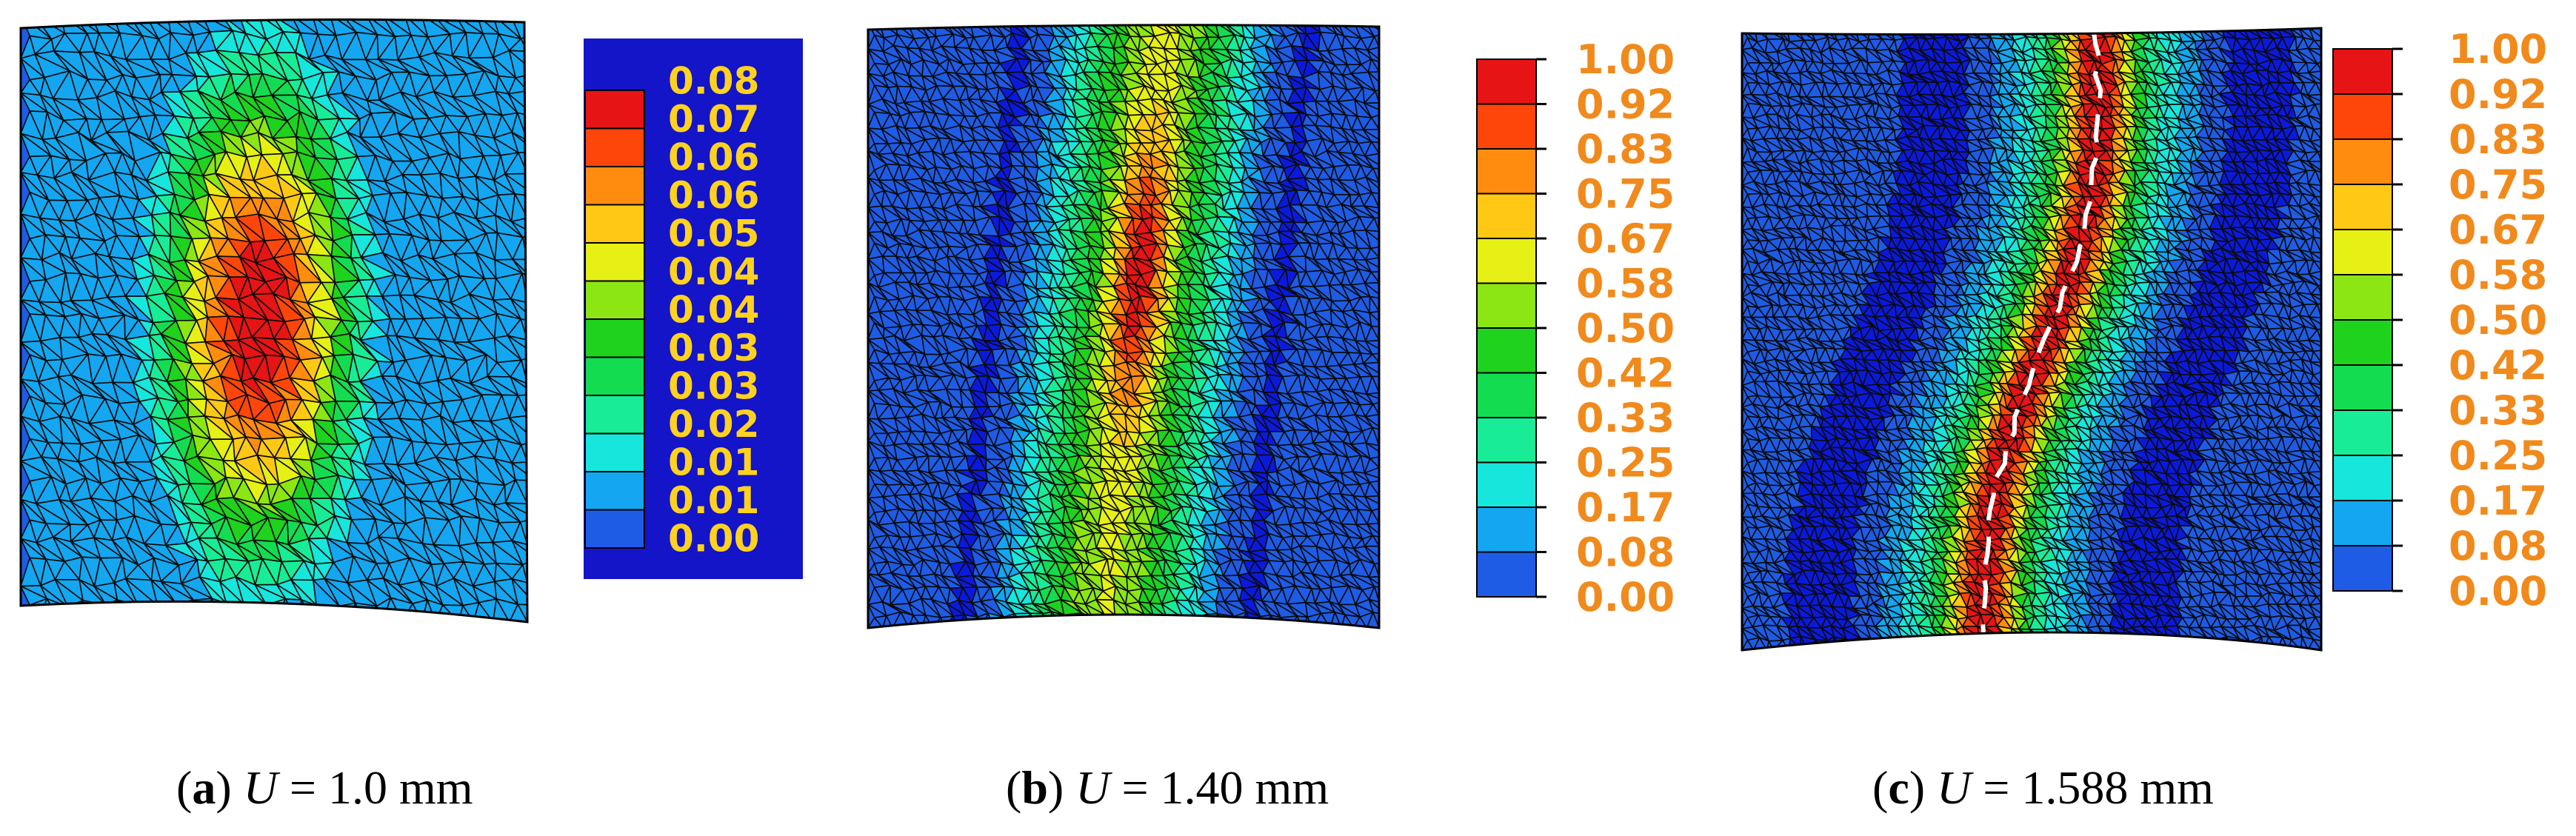  Describe the element at coordinates (713, 80) in the screenshot. I see `legend-a-tick-label: 0.08` at that location.